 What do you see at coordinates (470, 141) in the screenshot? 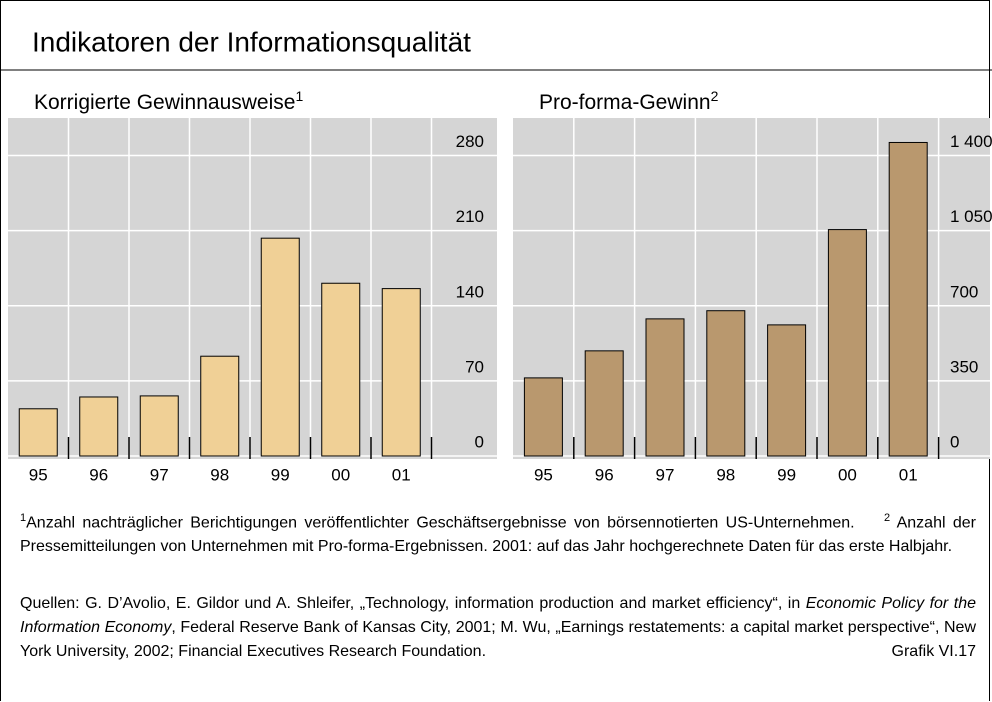
I see `y-tick-label: 280` at bounding box center [470, 141].